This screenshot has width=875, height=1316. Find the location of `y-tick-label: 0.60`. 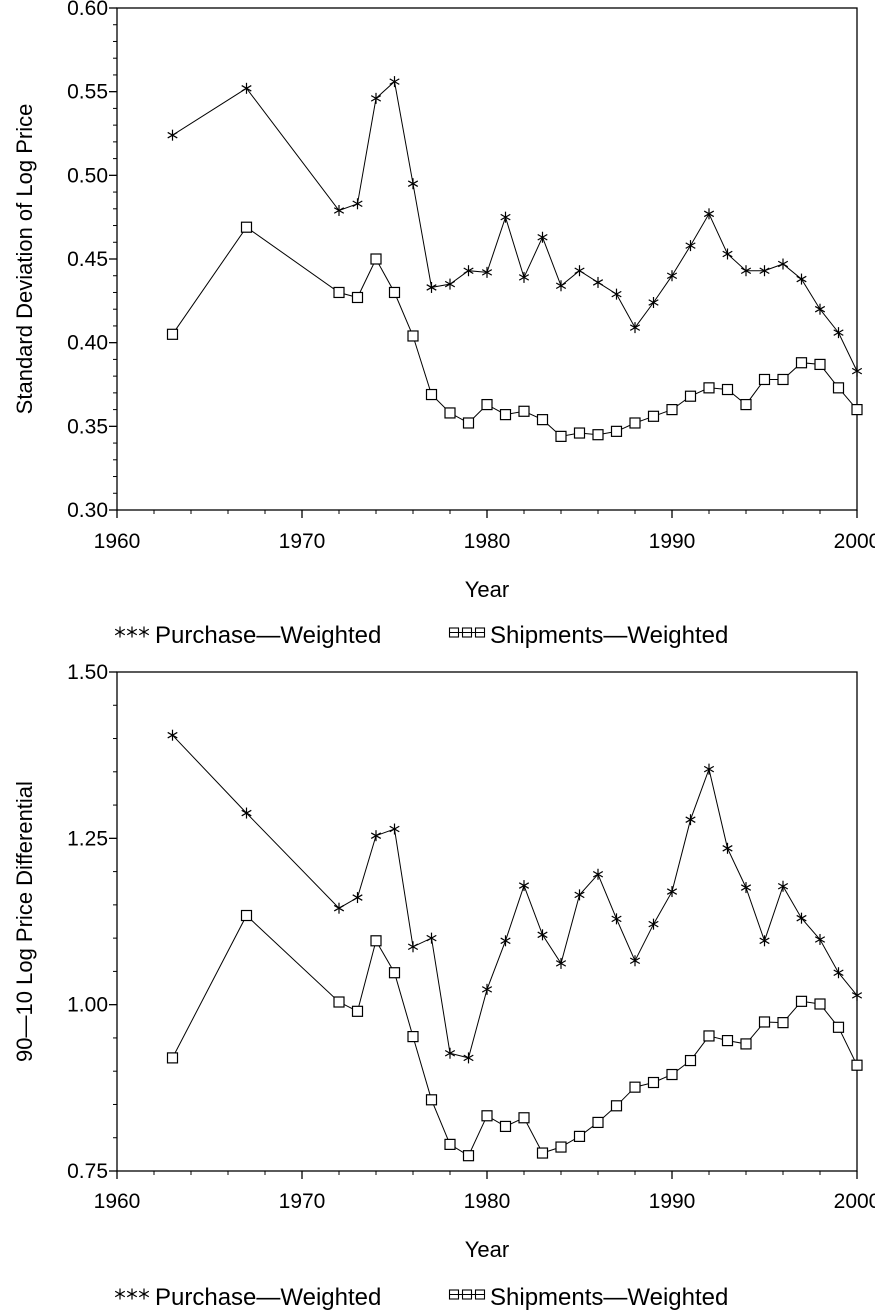

y-tick-label: 0.60 is located at coordinates (87, 10).